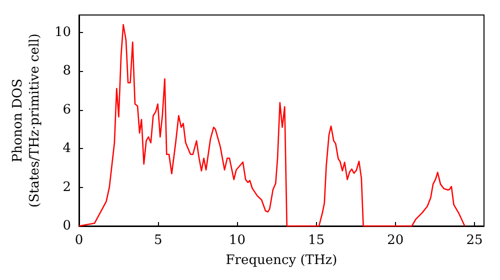  Describe the element at coordinates (237, 240) in the screenshot. I see `x-tick-label: 10` at that location.